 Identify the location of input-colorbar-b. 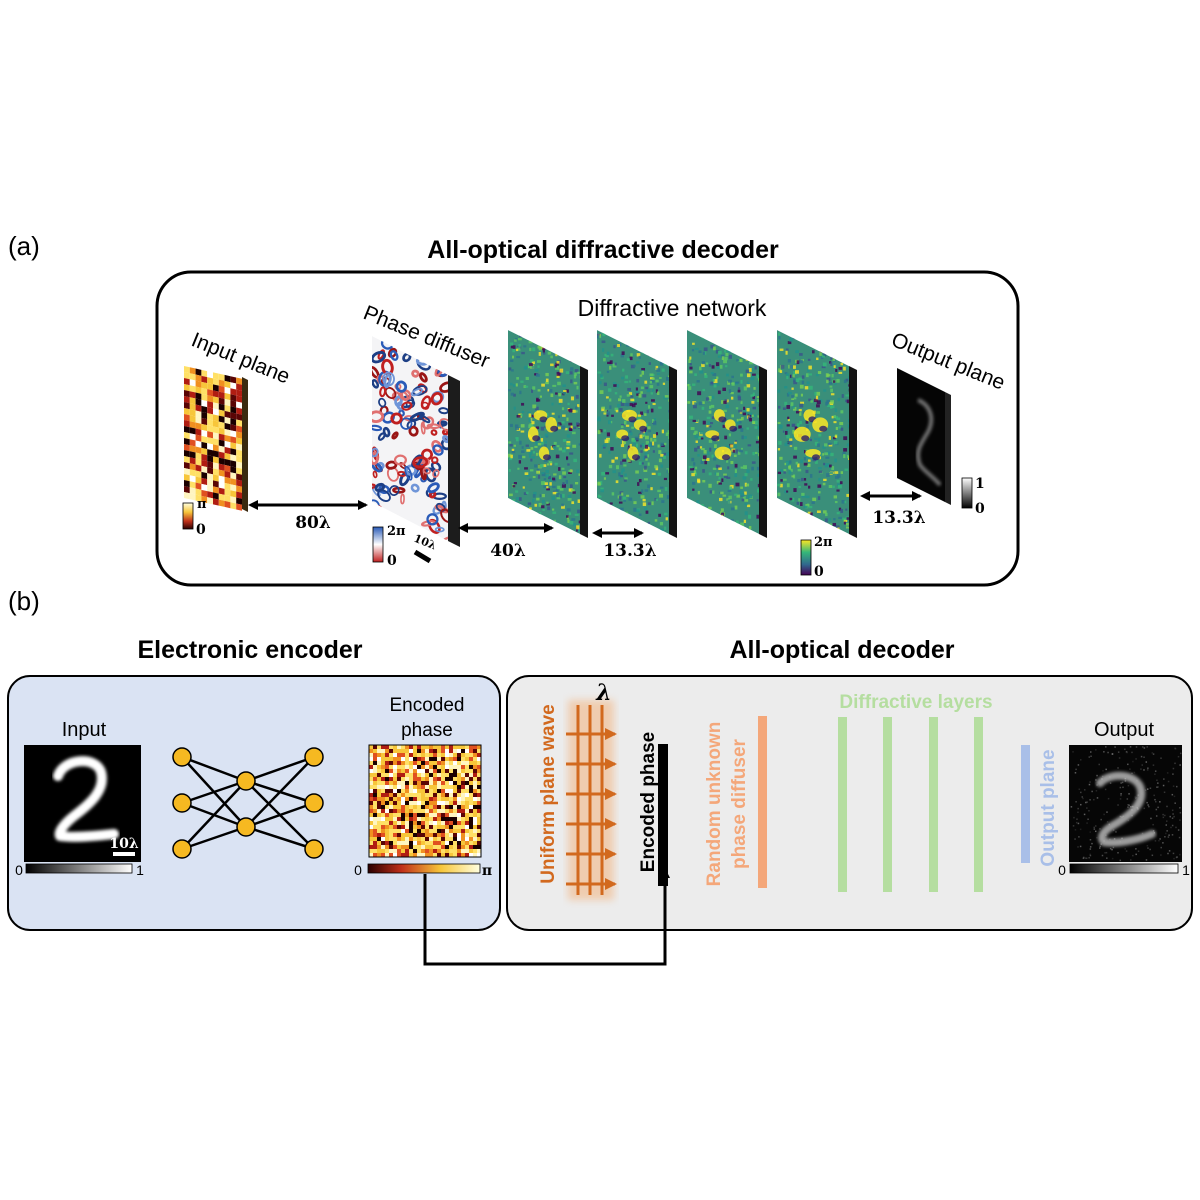
(79, 868).